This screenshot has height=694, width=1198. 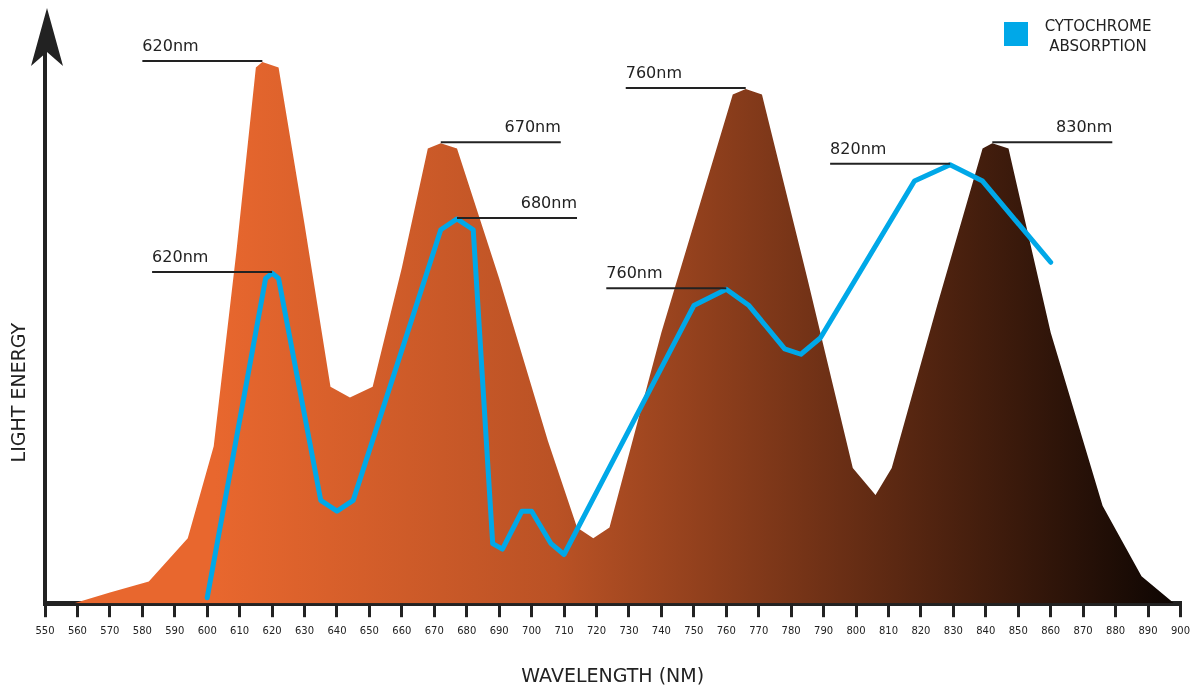 I want to click on x-tick-label: 570, so click(x=110, y=630).